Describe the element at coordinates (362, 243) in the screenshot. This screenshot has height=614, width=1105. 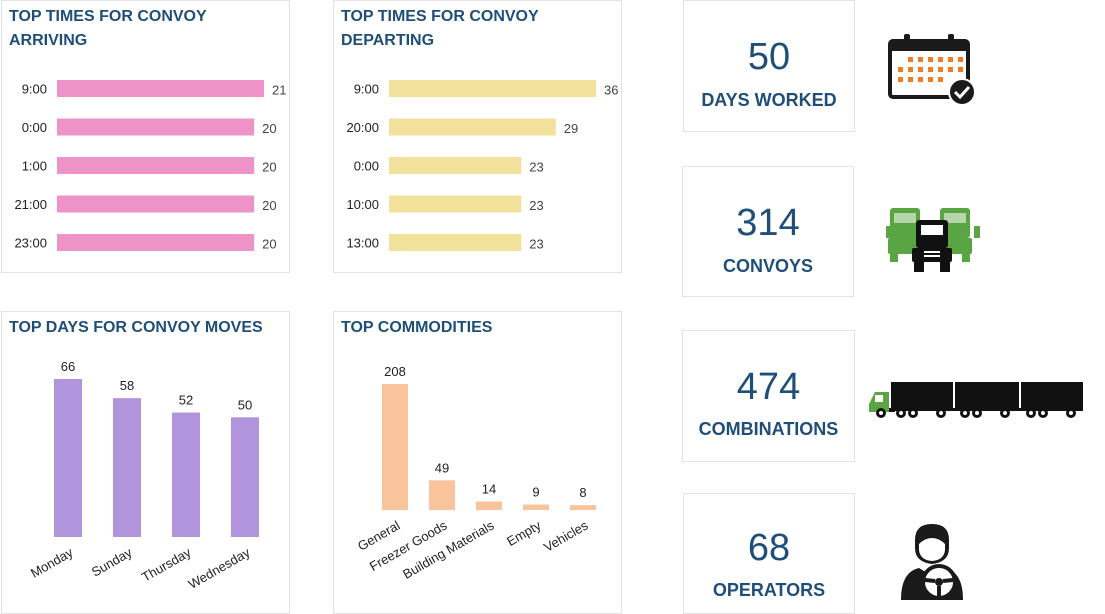
I see `category-label: 13:00` at that location.